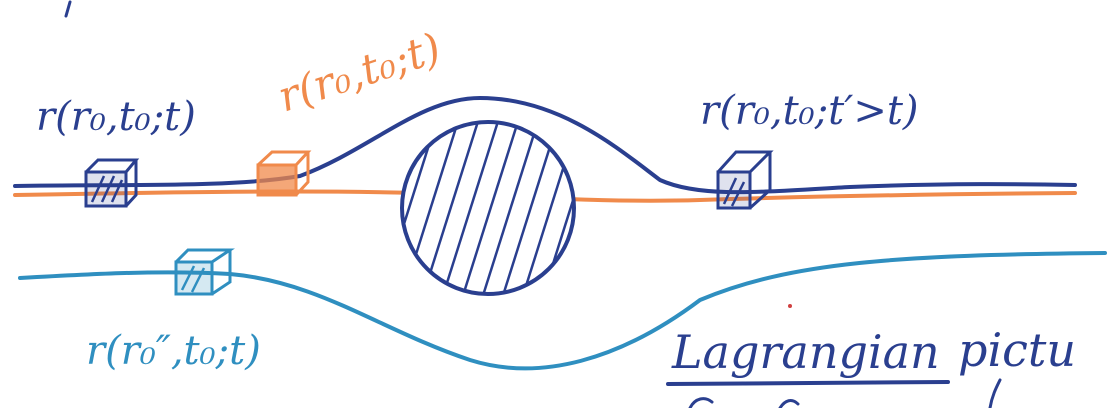 The image size is (1110, 408). What do you see at coordinates (809, 111) in the screenshot?
I see `label-navy-end: r(r₀,t₀;t′>t)` at bounding box center [809, 111].